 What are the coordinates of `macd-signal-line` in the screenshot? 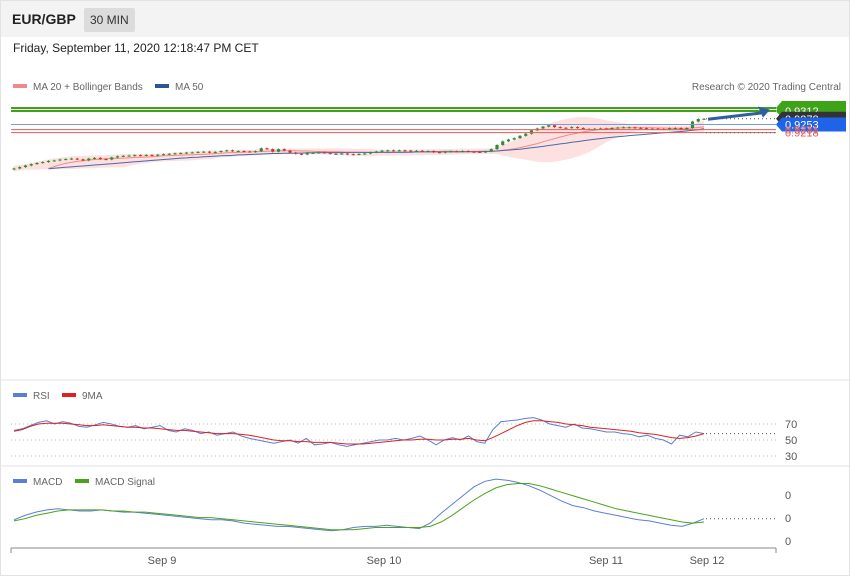 It's located at (359, 507).